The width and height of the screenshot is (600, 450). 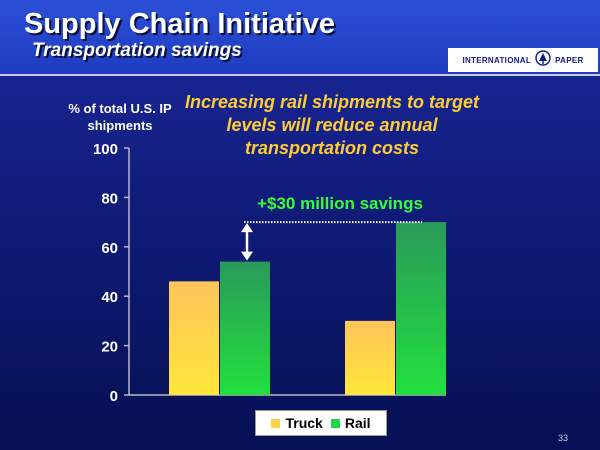 I want to click on legend-label-rail: Rail, so click(x=357, y=423).